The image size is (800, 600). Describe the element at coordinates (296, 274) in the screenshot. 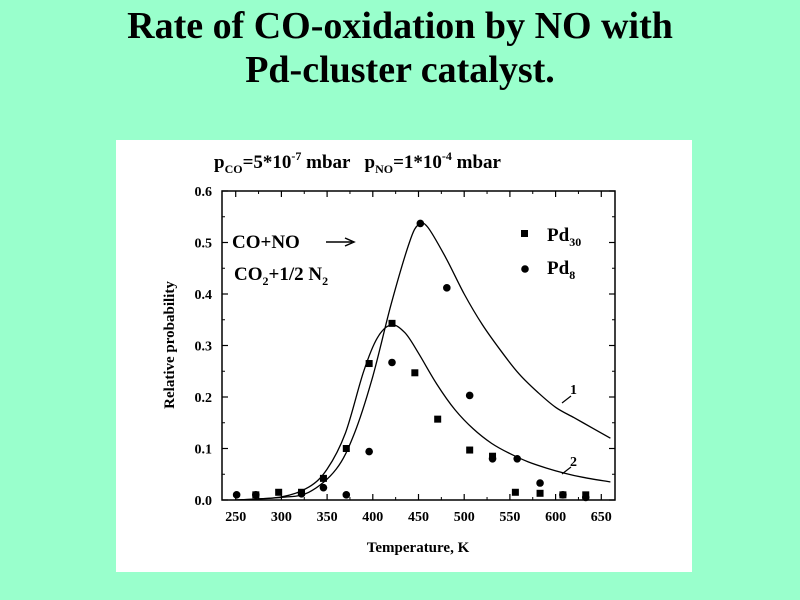

I see `reaction-n2-part: +1/2 N` at that location.